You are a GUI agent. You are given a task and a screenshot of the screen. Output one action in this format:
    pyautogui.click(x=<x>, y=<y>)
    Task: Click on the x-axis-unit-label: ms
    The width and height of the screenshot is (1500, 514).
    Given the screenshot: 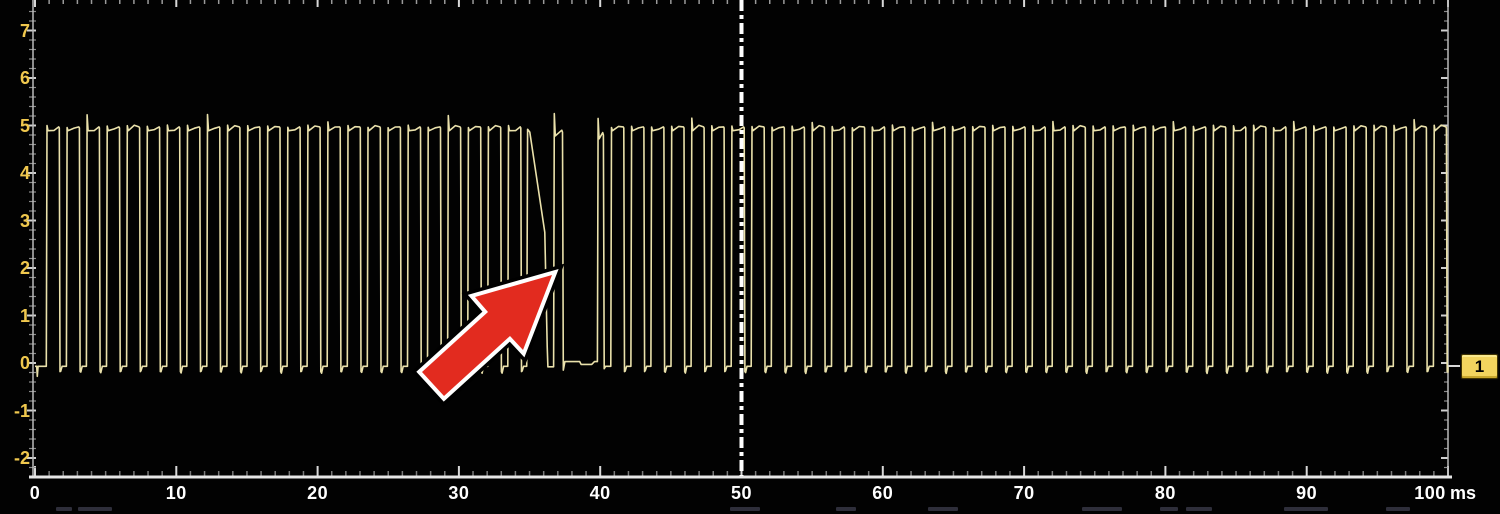 What is the action you would take?
    pyautogui.click(x=1463, y=493)
    